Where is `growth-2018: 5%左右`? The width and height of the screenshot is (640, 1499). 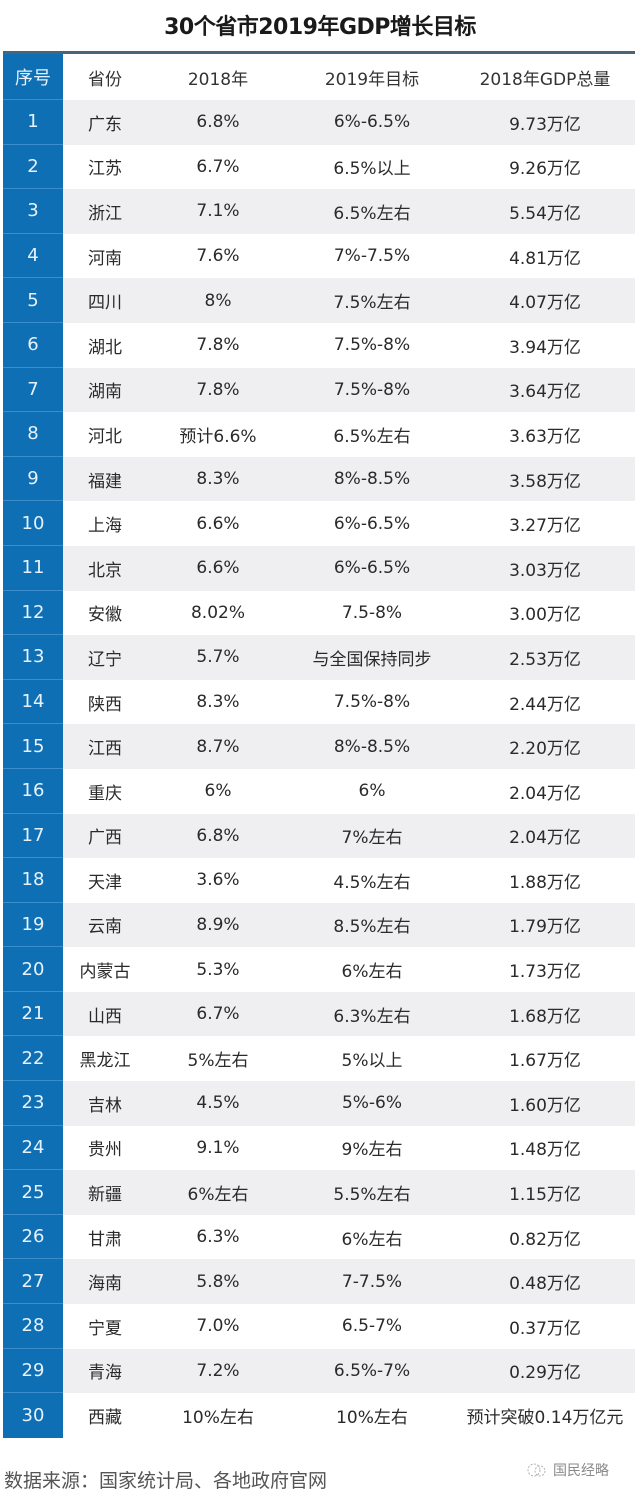 growth-2018: 5%左右 is located at coordinates (218, 1061).